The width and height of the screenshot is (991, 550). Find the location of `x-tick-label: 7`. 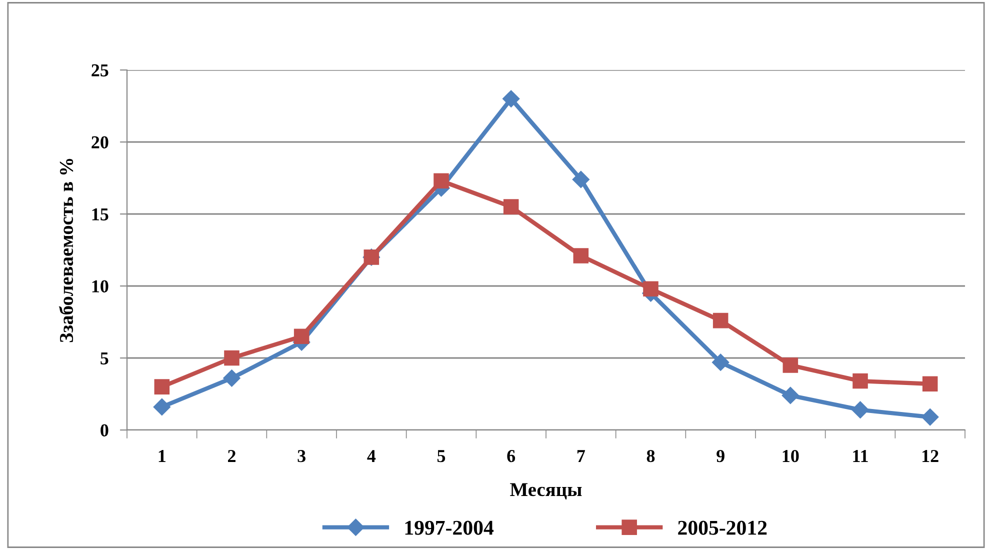

x-tick-label: 7 is located at coordinates (581, 456).